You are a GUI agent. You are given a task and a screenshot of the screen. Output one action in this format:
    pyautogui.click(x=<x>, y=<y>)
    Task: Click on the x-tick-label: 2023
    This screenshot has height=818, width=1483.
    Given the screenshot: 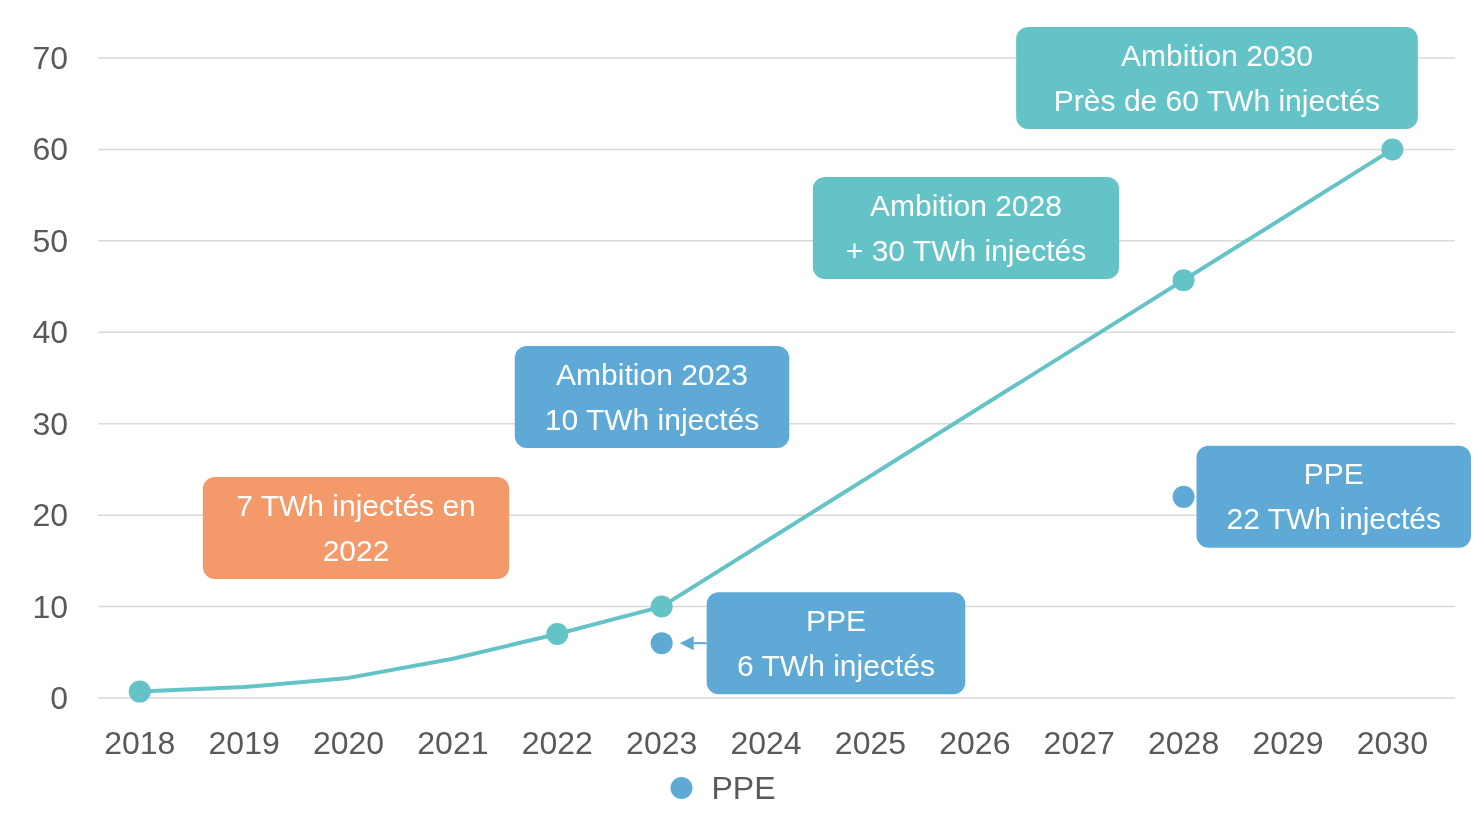 What is the action you would take?
    pyautogui.click(x=662, y=743)
    